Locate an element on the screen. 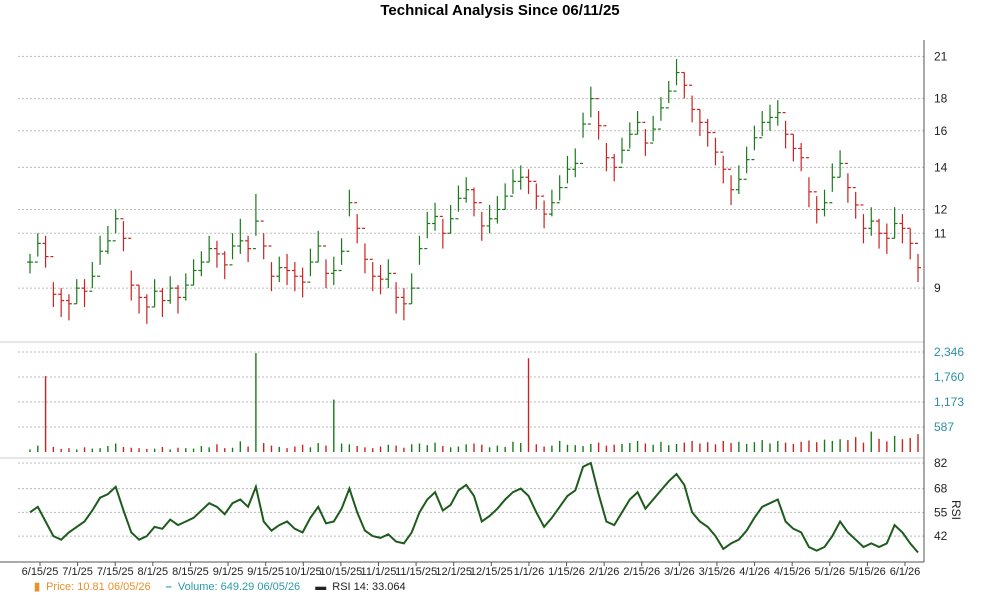  price-tick-label: 9 is located at coordinates (937, 288).